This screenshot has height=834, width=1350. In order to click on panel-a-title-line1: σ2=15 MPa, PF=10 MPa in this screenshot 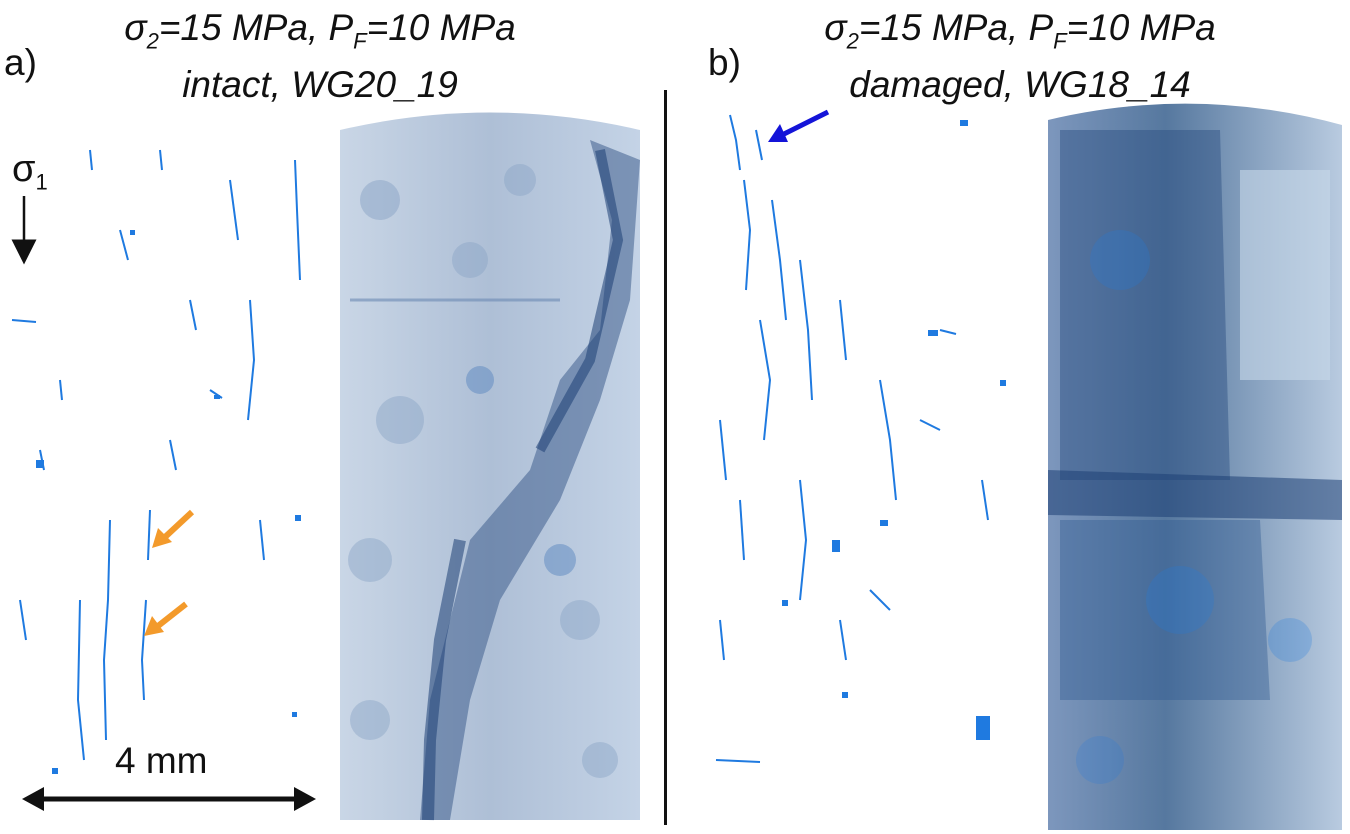, I will do `click(320, 30)`.